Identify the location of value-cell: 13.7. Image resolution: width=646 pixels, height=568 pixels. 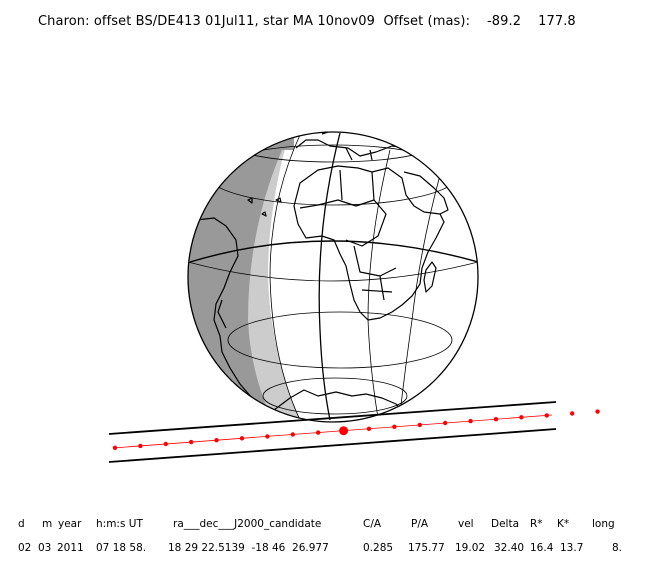
(572, 548).